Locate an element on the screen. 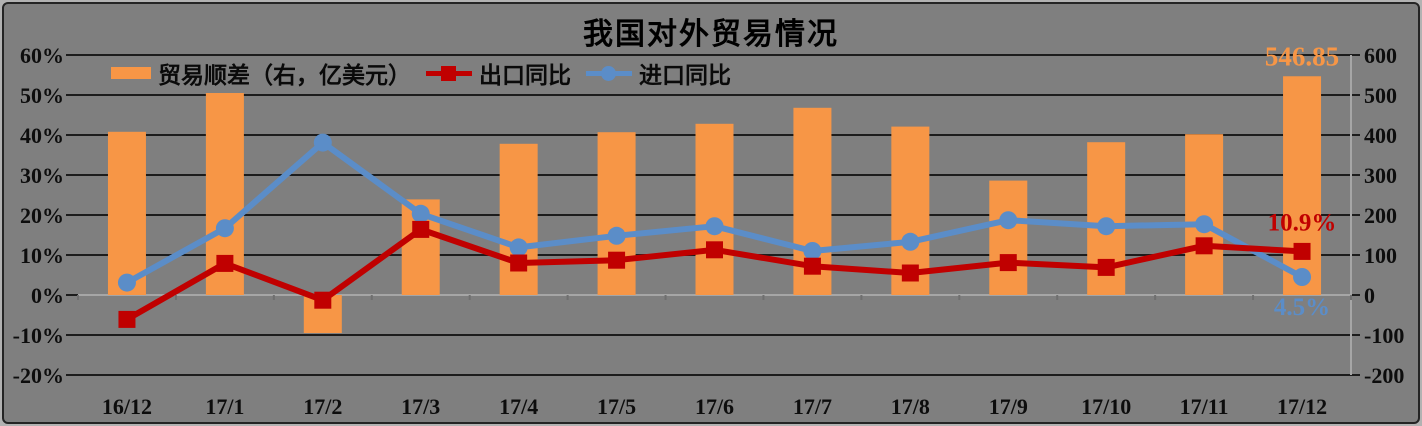 The image size is (1422, 426). right-axis-label: 400 is located at coordinates (1380, 135).